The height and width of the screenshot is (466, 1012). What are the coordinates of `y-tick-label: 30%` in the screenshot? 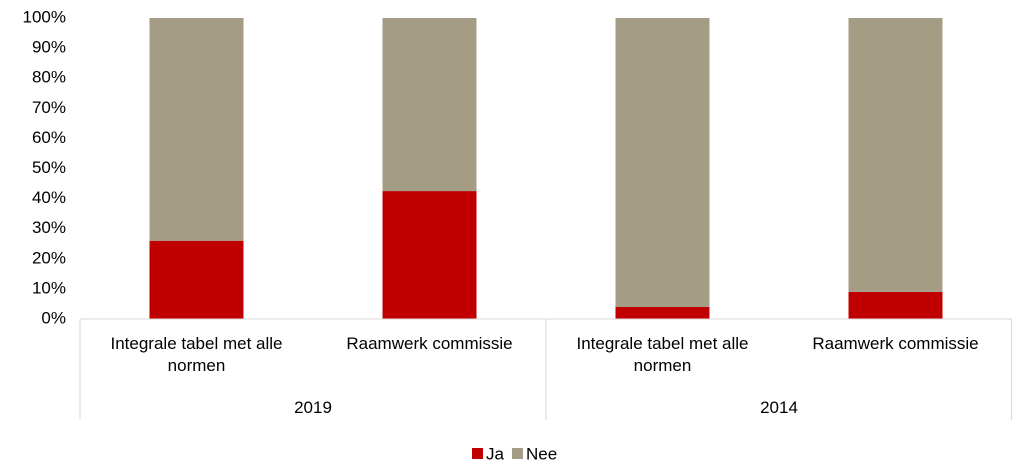 It's located at (49, 227).